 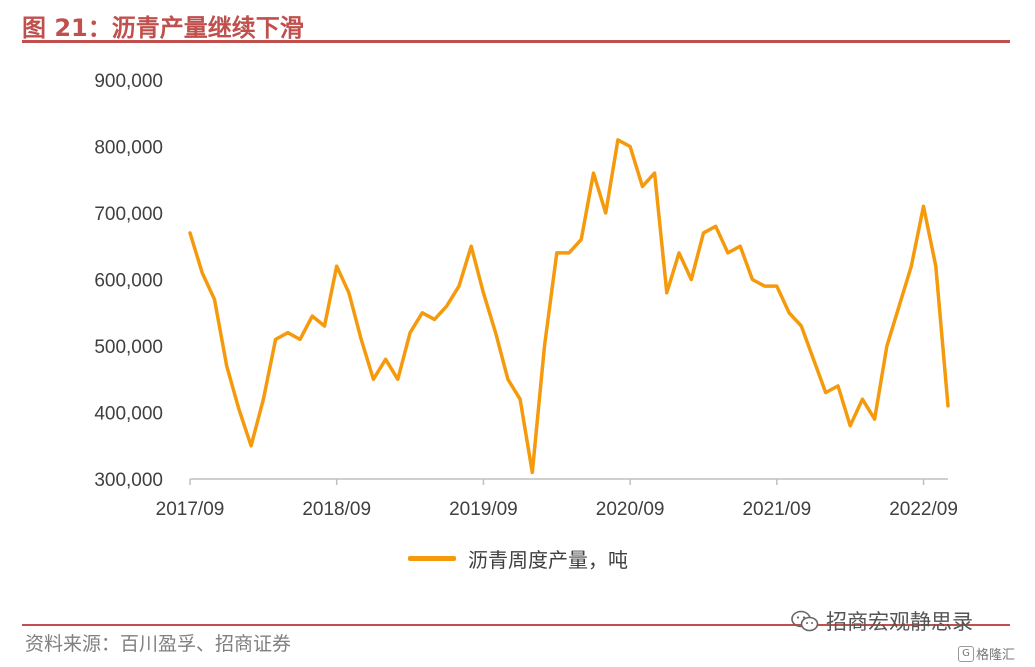 What do you see at coordinates (128, 81) in the screenshot?
I see `y-tick-label: 900,000` at bounding box center [128, 81].